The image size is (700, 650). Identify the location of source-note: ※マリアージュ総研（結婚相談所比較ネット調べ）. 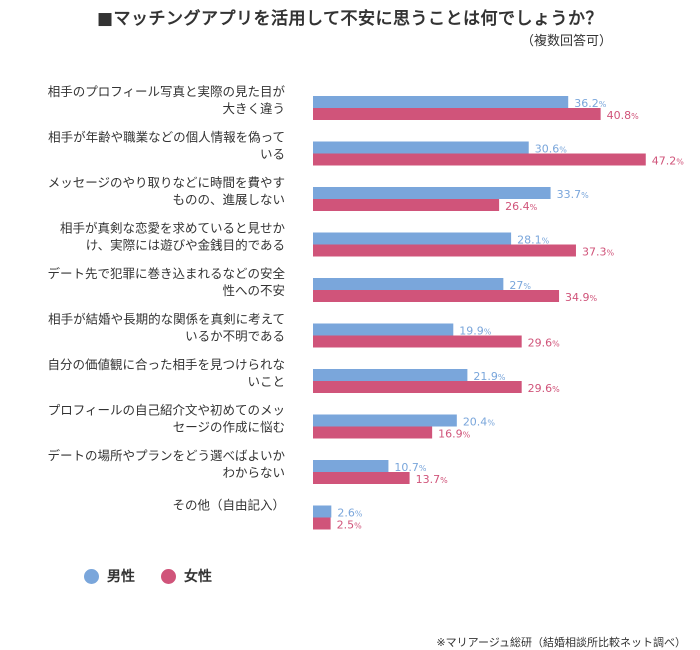
(561, 642).